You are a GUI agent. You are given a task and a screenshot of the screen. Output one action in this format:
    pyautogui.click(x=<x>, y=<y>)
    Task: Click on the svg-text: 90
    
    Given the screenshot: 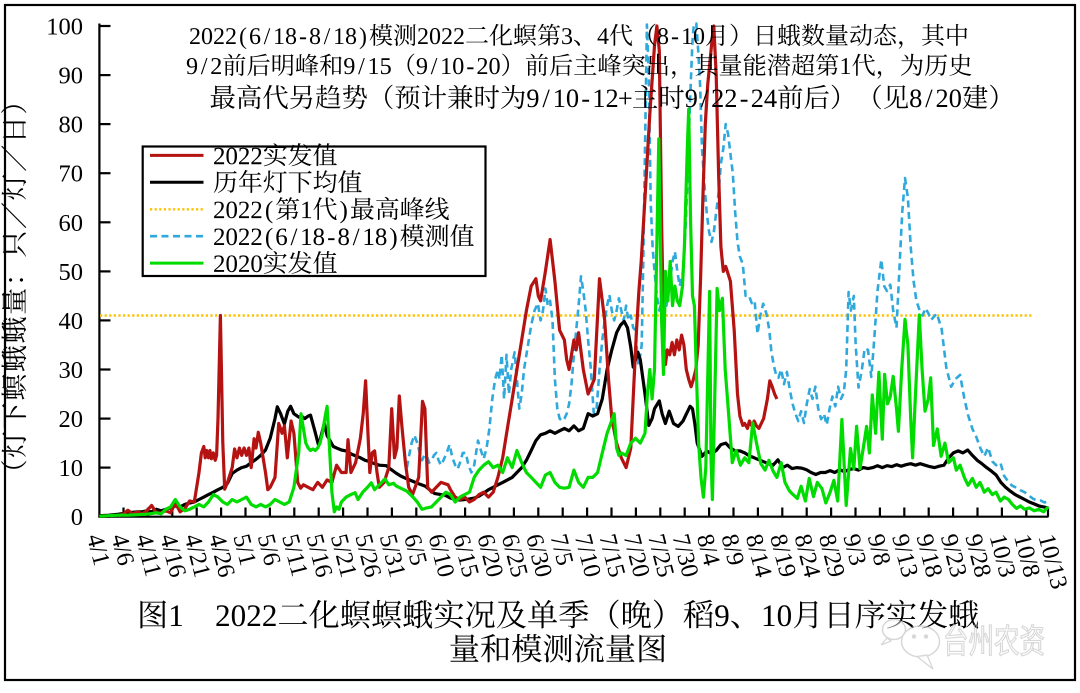 What is the action you would take?
    pyautogui.click(x=71, y=76)
    